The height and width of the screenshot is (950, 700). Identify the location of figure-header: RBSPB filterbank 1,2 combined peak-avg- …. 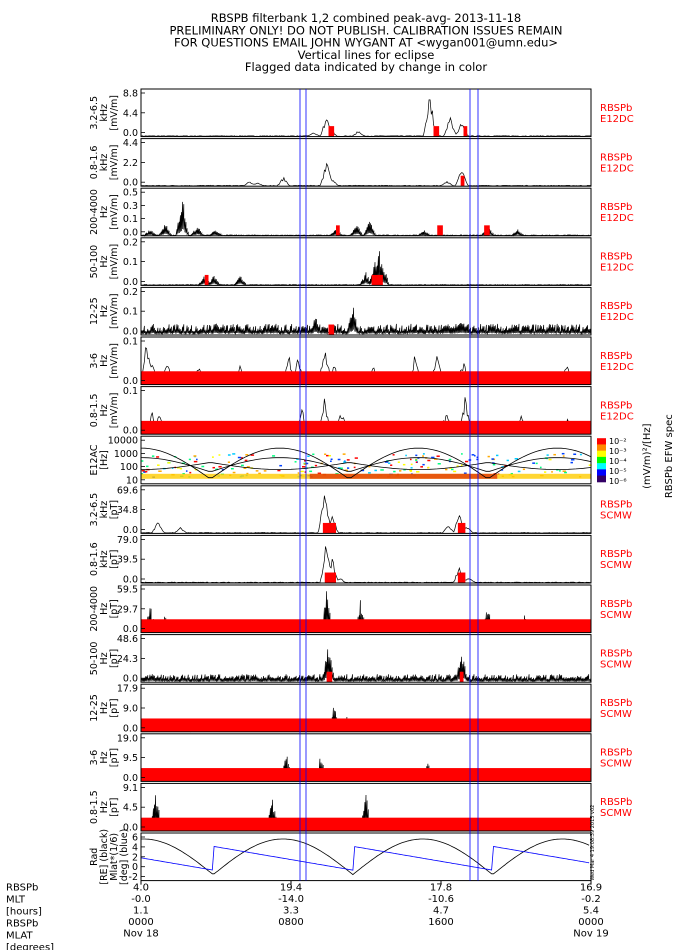
(365, 42).